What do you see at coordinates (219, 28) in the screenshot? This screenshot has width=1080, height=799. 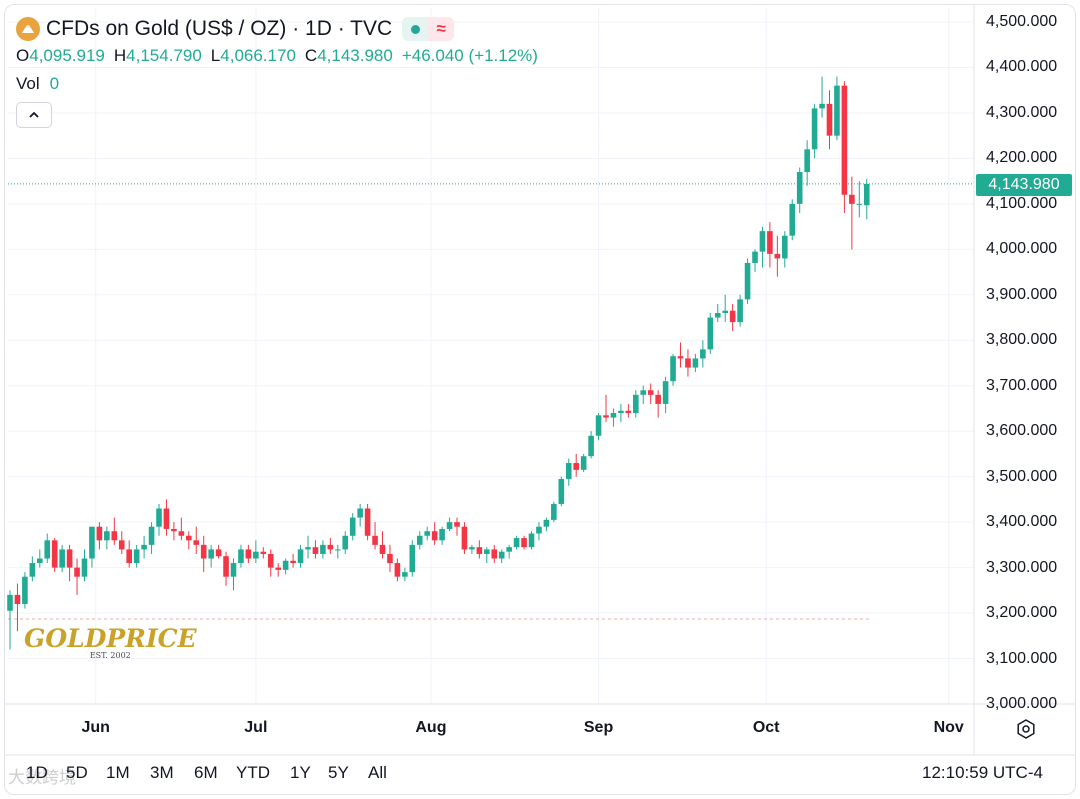 I see `chart-title: CFDs on Gold (US$ / OZ) · 1D · TVC` at bounding box center [219, 28].